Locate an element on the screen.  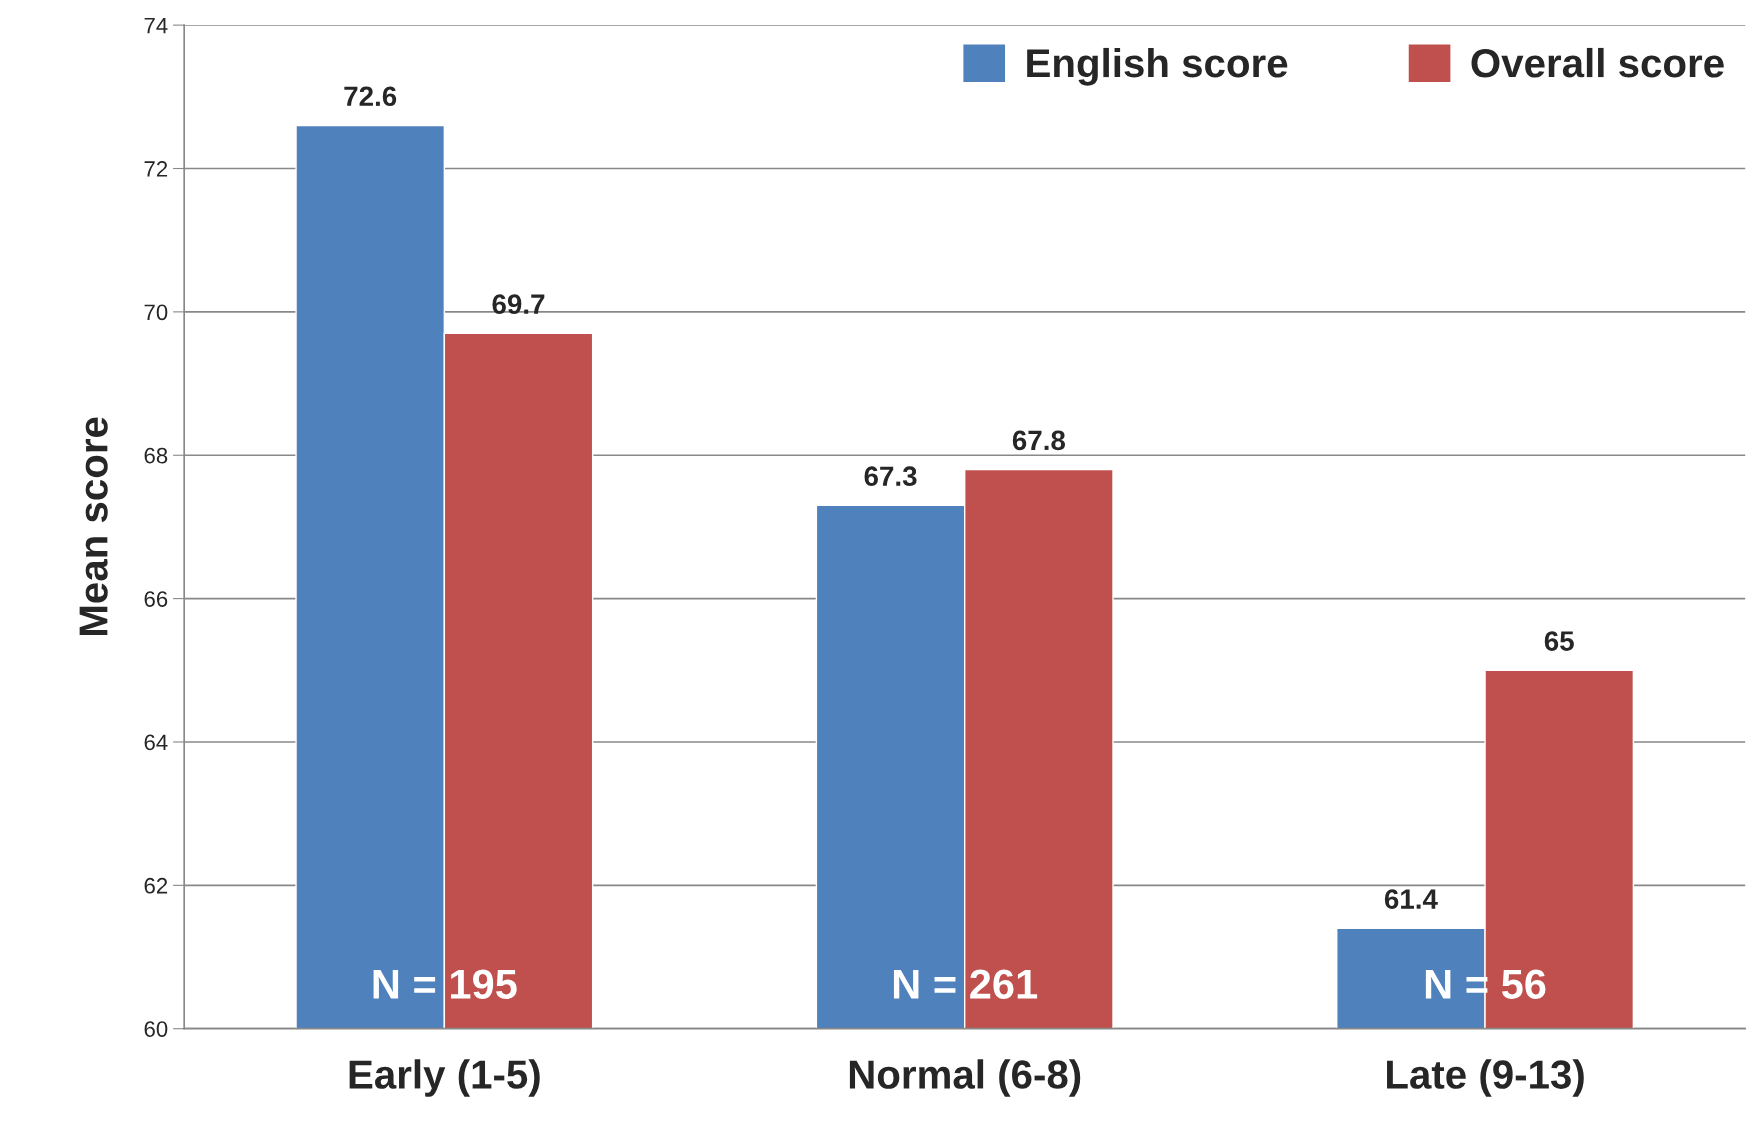
y-tick-label: 64 is located at coordinates (156, 742).